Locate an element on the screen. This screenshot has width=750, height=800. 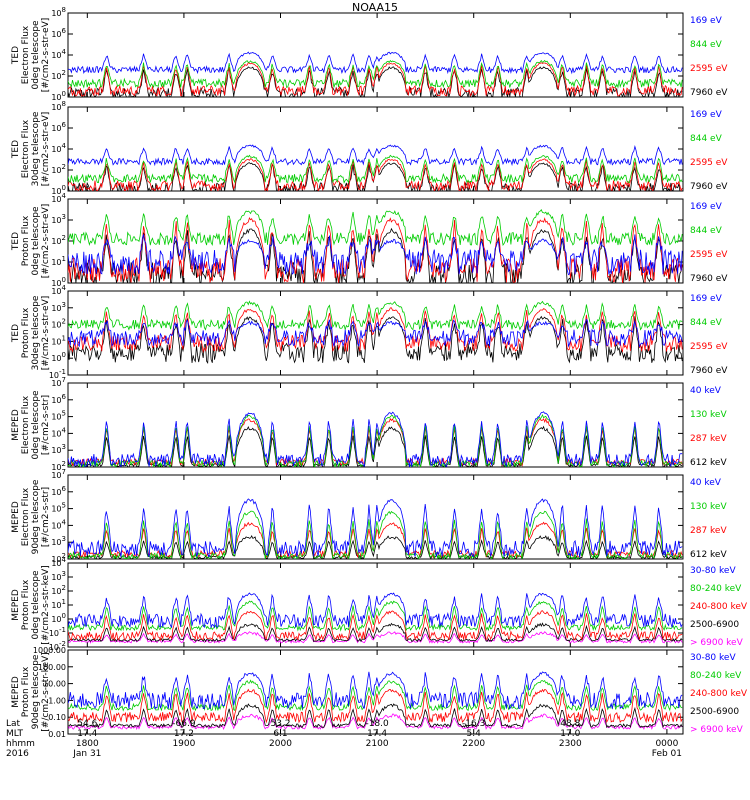
x-tick-label: 2000 is located at coordinates (280, 744).